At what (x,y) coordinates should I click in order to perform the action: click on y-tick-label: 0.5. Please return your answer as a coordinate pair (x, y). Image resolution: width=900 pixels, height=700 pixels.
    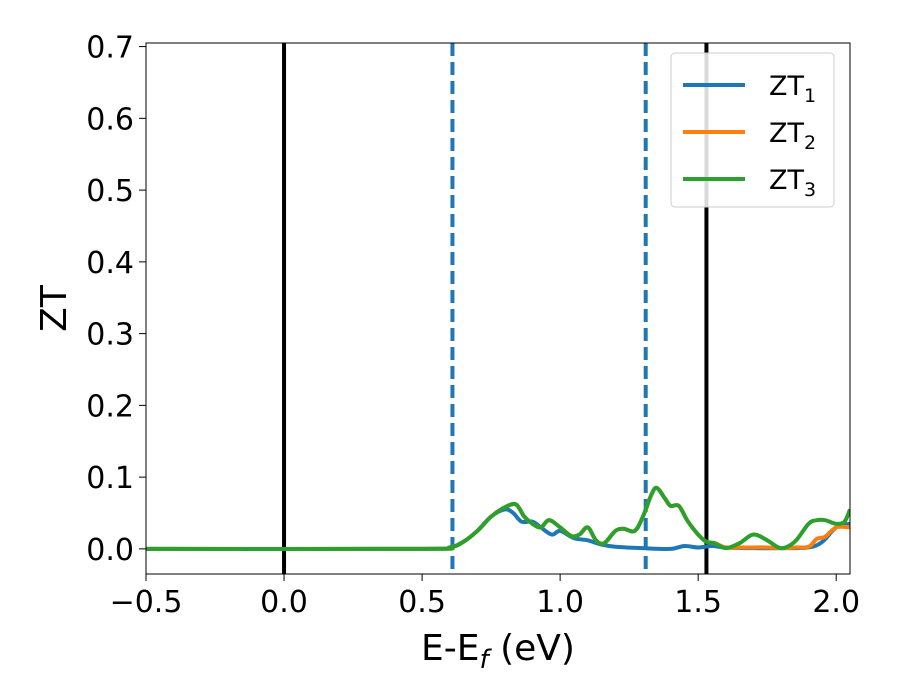
    Looking at the image, I should click on (110, 191).